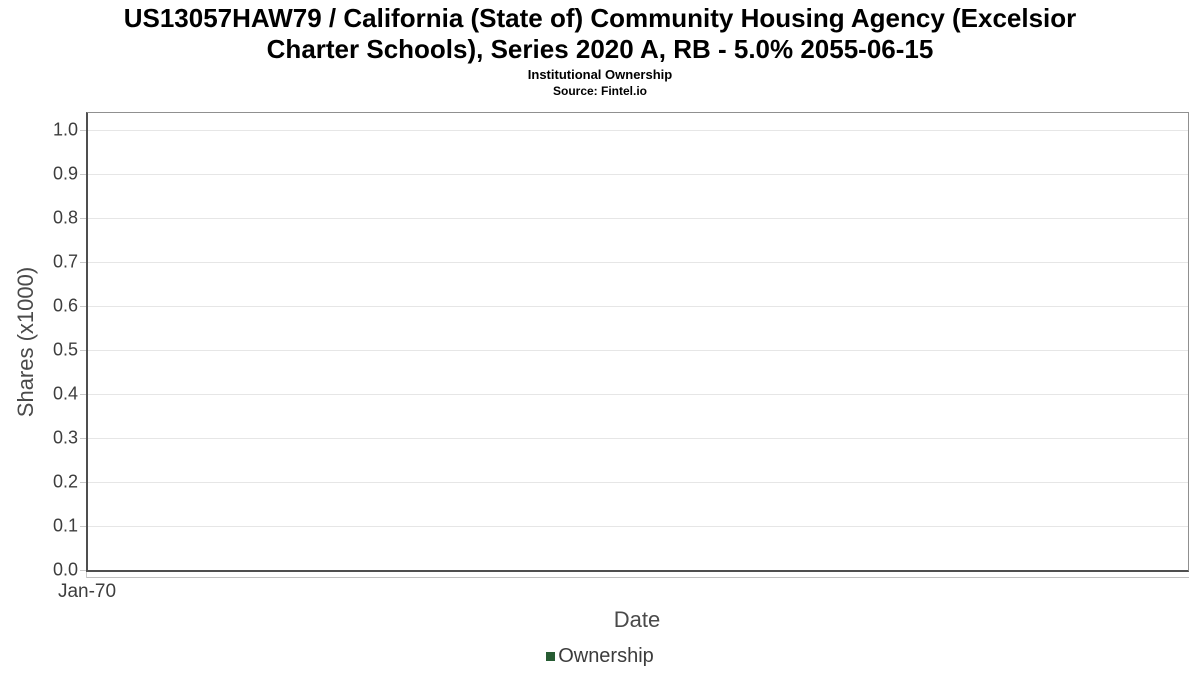 Image resolution: width=1200 pixels, height=675 pixels. Describe the element at coordinates (65, 261) in the screenshot. I see `y-tick-label: 0.7` at that location.